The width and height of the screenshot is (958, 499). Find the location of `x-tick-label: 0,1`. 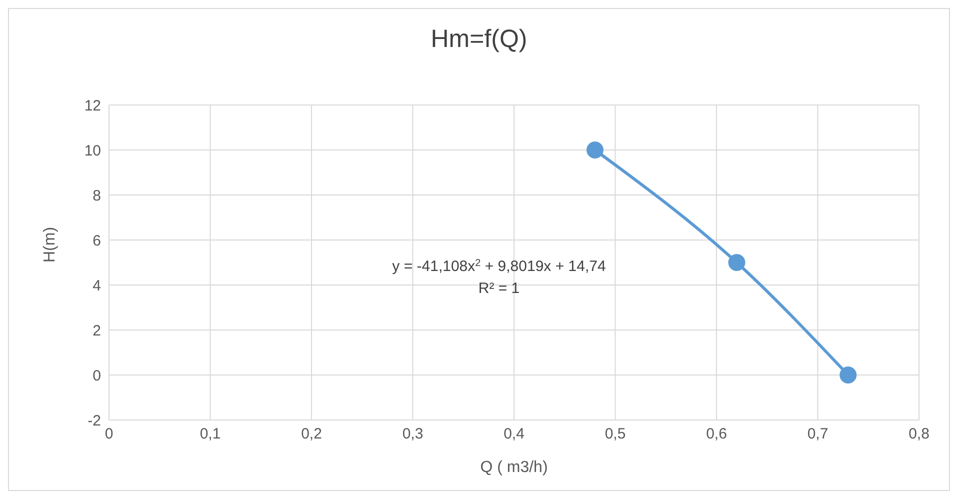

x-tick-label: 0,1 is located at coordinates (210, 434).